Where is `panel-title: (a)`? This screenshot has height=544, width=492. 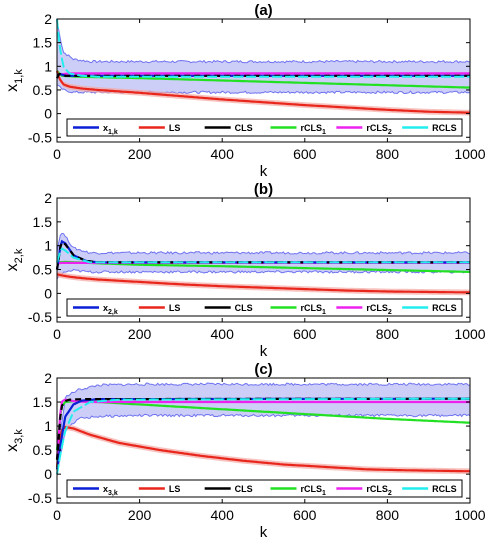 panel-title: (a) is located at coordinates (263, 10).